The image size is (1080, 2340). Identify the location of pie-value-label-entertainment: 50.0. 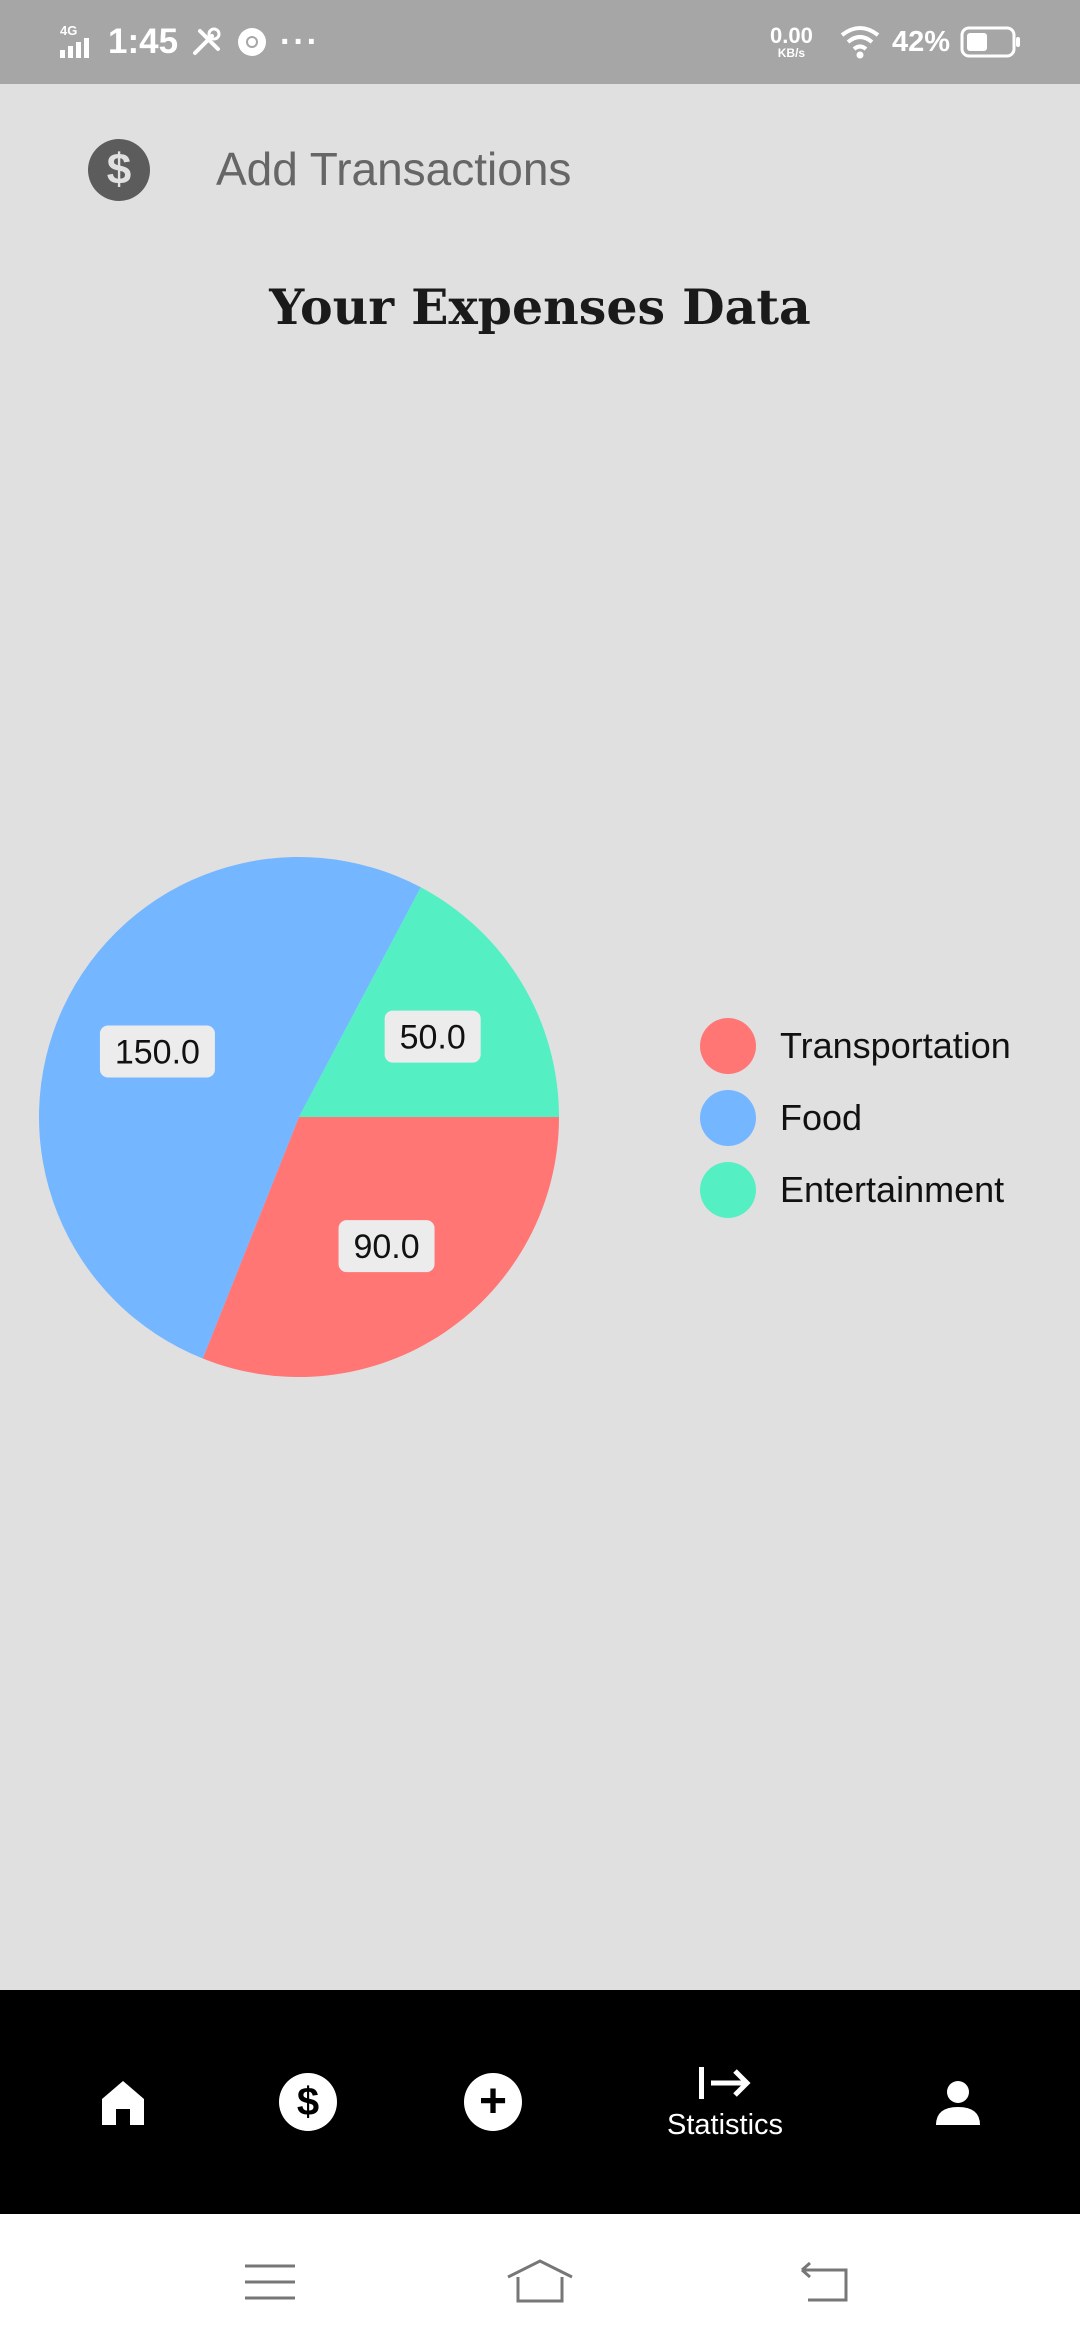
(432, 1036).